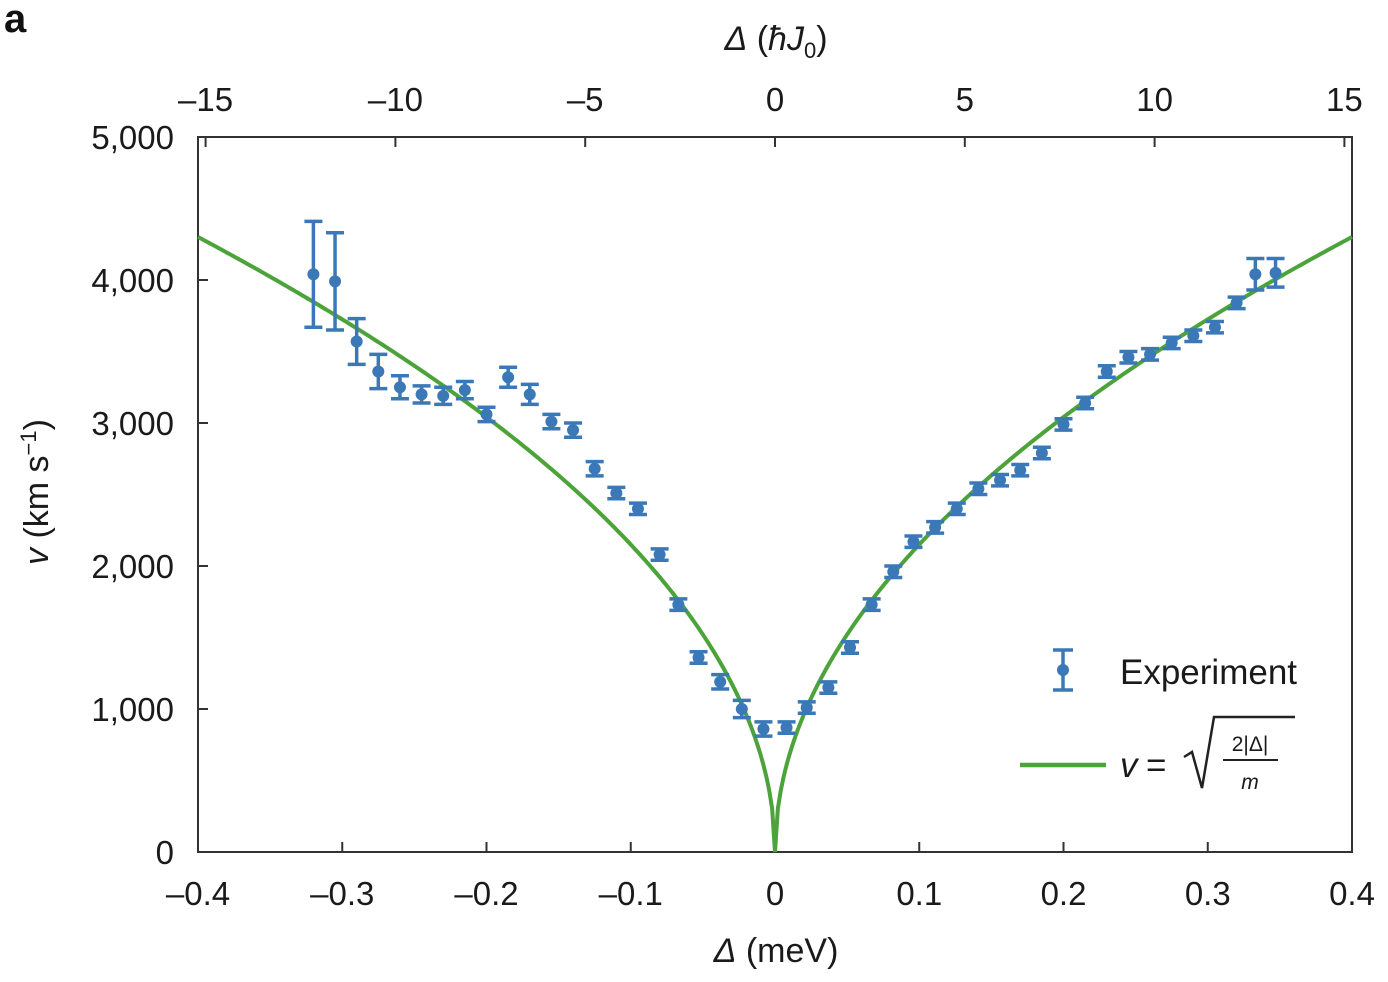 The image size is (1388, 982). What do you see at coordinates (775, 99) in the screenshot?
I see `x2-tick-label: 0` at bounding box center [775, 99].